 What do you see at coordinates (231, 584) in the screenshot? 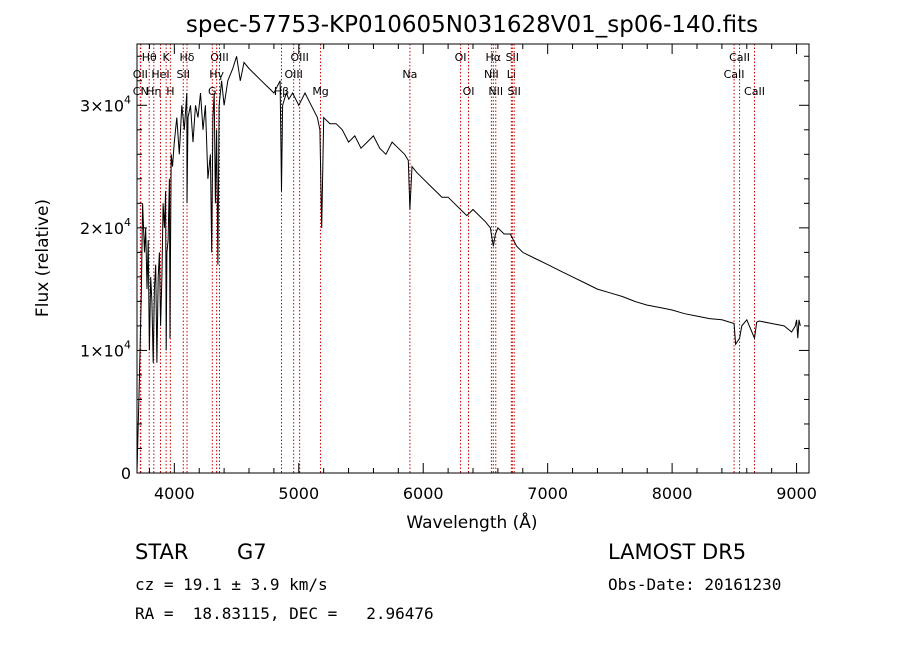
I see `redshift-readout: cz = 19.1 ± 3.9 km/s` at bounding box center [231, 584].